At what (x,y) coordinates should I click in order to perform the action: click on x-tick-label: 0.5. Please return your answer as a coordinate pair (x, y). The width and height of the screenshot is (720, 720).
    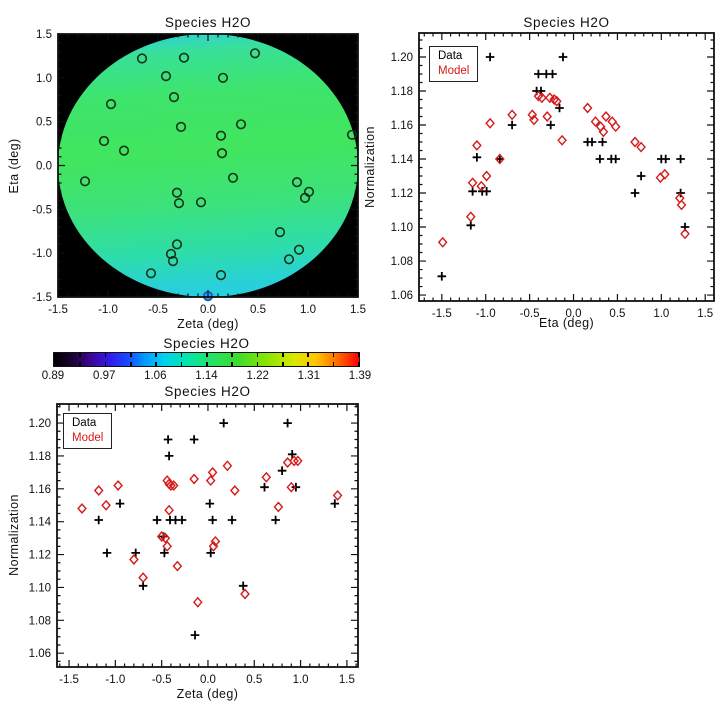
    Looking at the image, I should click on (617, 314).